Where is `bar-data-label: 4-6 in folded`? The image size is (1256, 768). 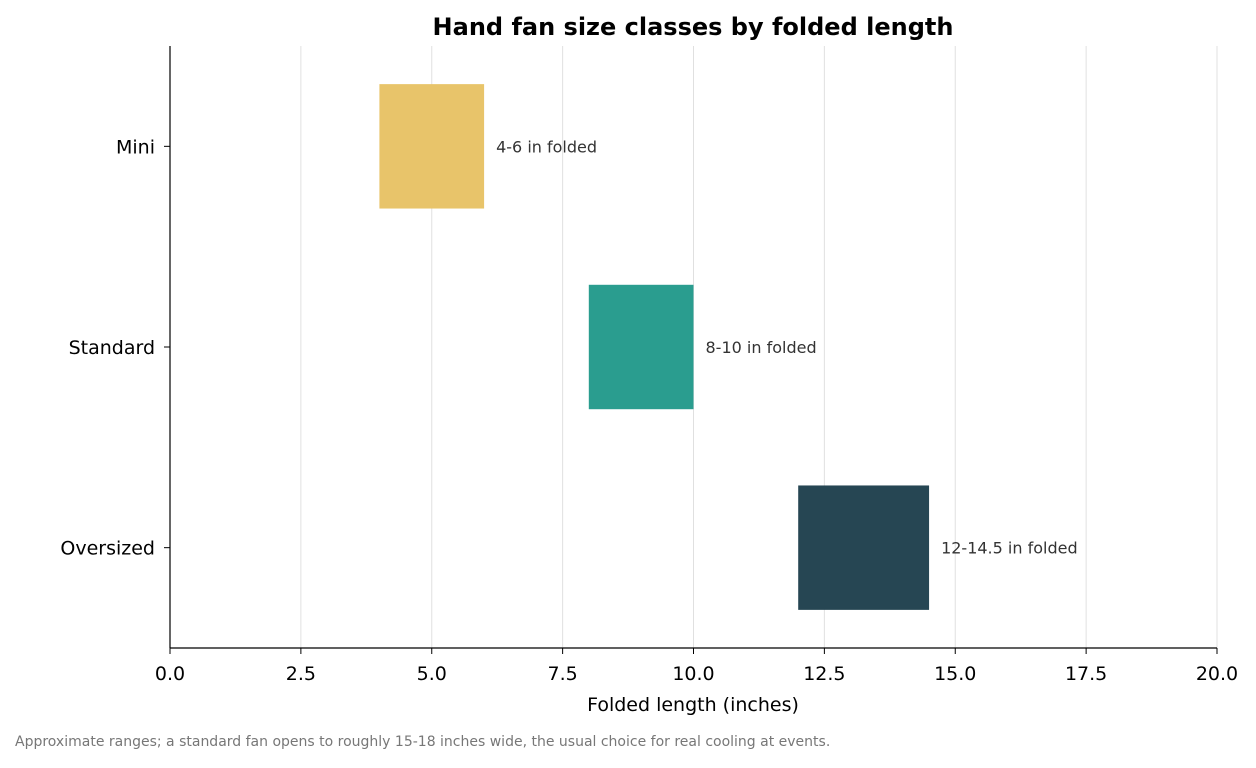
bar-data-label: 4-6 in folded is located at coordinates (546, 146).